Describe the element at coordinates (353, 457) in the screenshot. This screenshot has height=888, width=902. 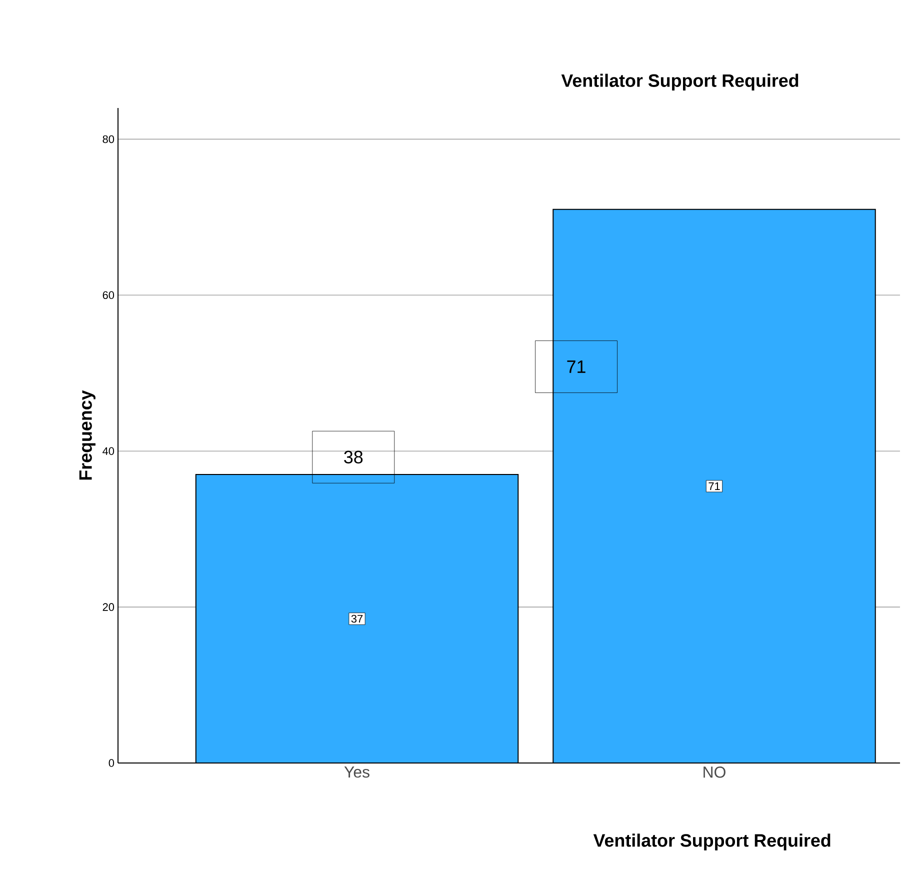
I see `annotation: 38` at that location.